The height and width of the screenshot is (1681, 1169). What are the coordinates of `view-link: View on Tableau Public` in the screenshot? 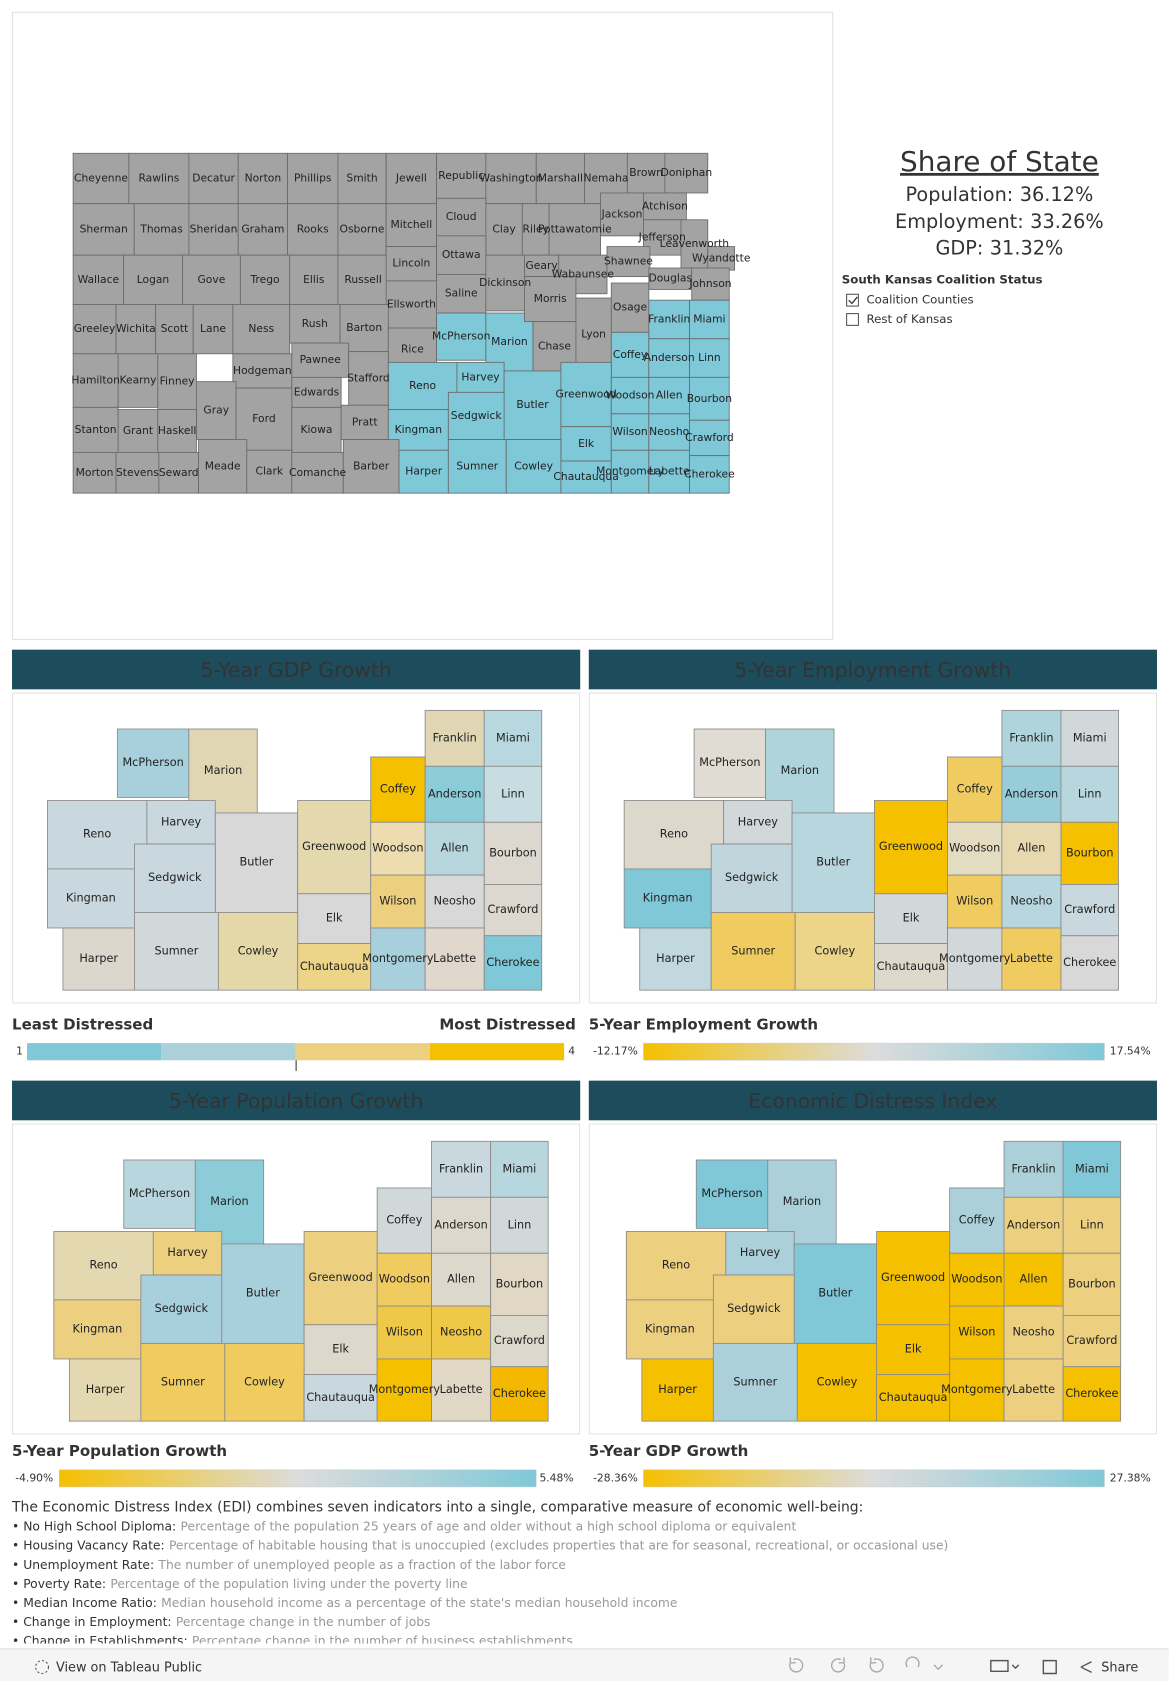 It's located at (129, 1668).